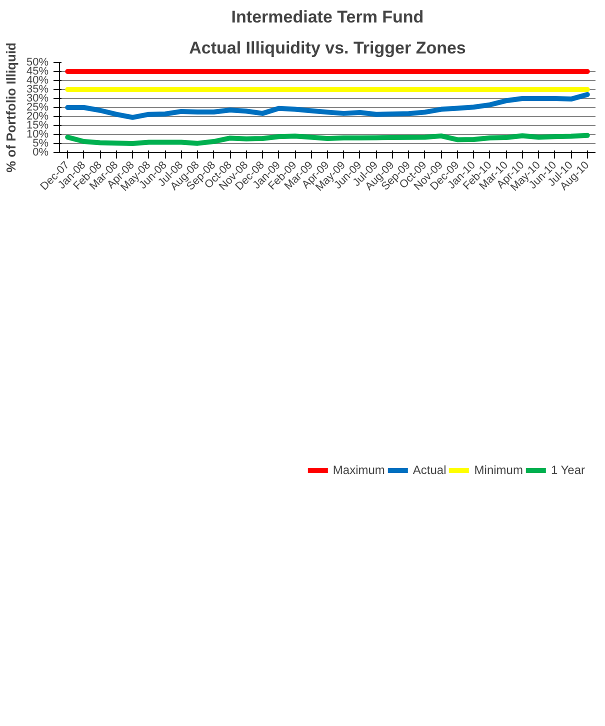  What do you see at coordinates (327, 48) in the screenshot?
I see `chart-subtitle: Actual Illiquidity vs. Trigger Zones` at bounding box center [327, 48].